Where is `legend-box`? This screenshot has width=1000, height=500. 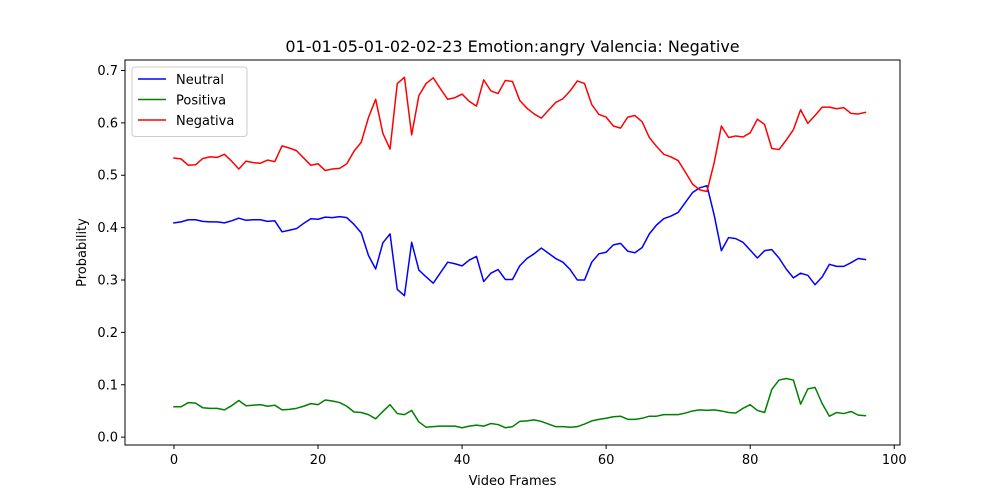 legend-box is located at coordinates (189, 101).